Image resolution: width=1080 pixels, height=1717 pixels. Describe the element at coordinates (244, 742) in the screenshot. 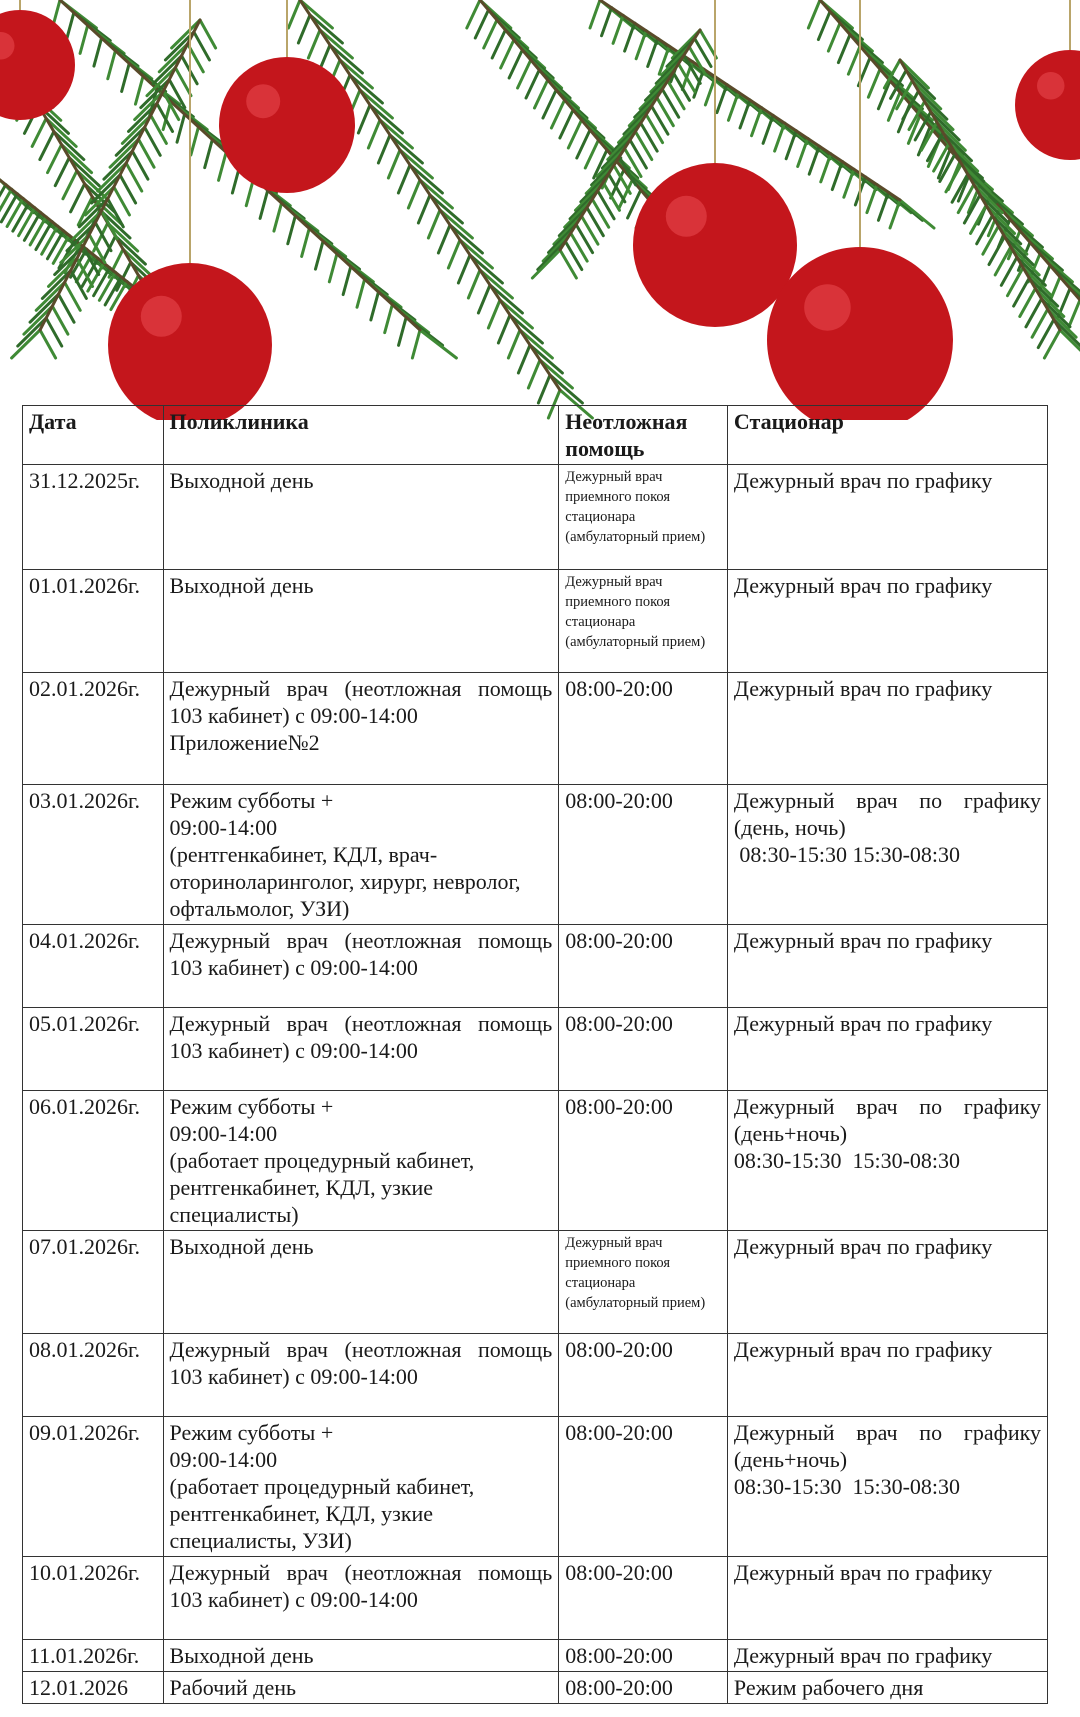

I see `cell-clinic-extra: Приложение№2` at that location.